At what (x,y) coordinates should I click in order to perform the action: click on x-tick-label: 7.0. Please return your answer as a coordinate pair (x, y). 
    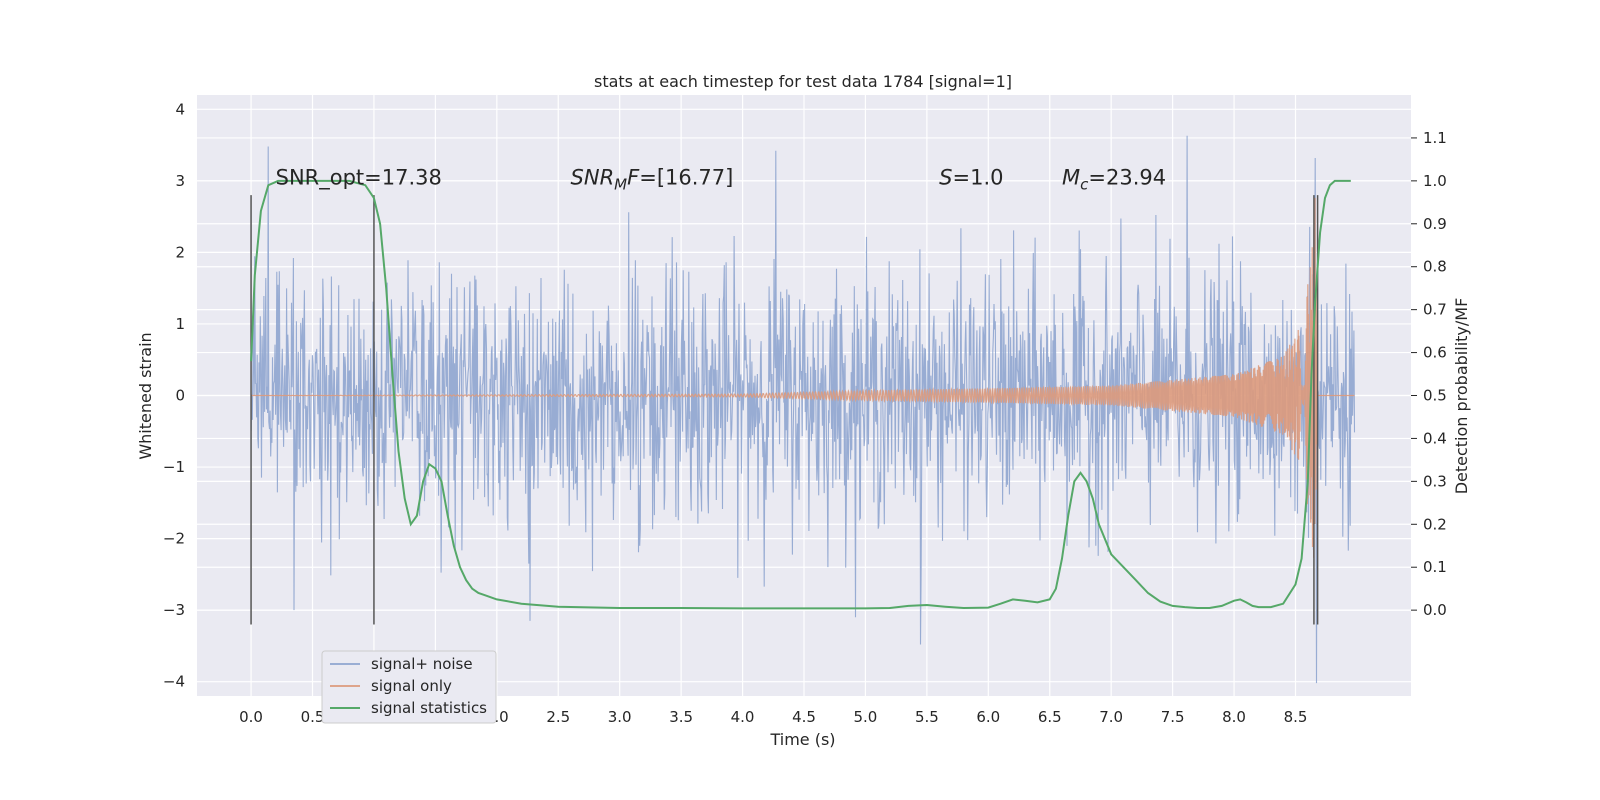
    Looking at the image, I should click on (1111, 717).